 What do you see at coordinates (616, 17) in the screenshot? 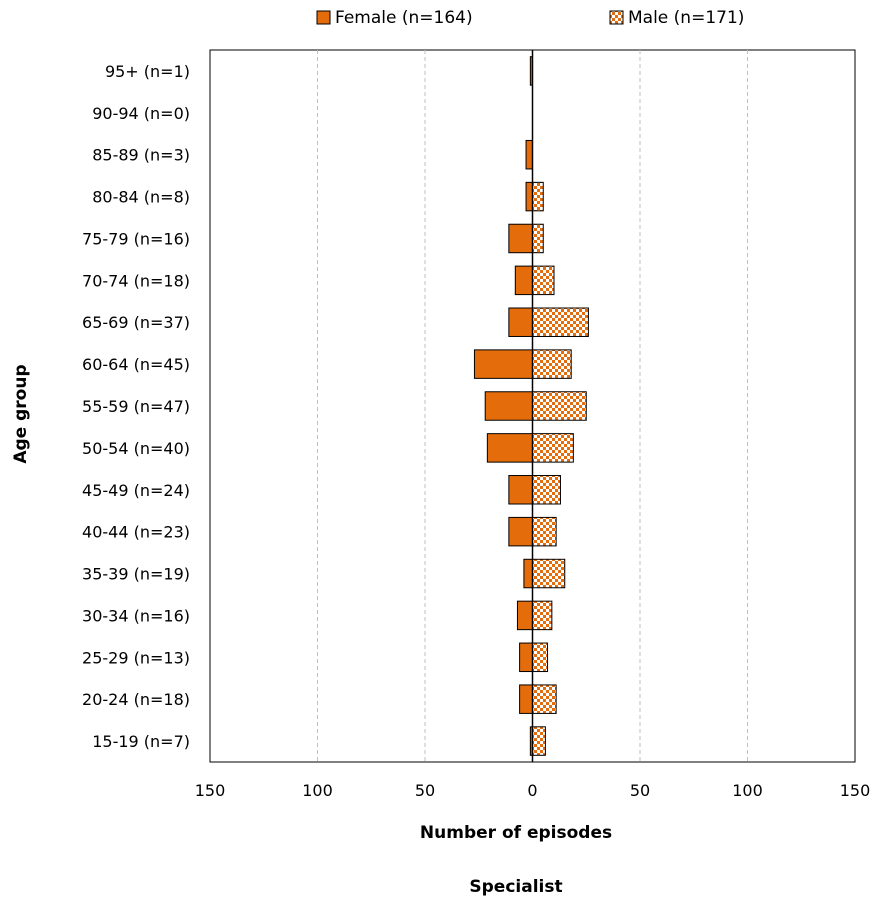
I see `legend-swatch-male` at bounding box center [616, 17].